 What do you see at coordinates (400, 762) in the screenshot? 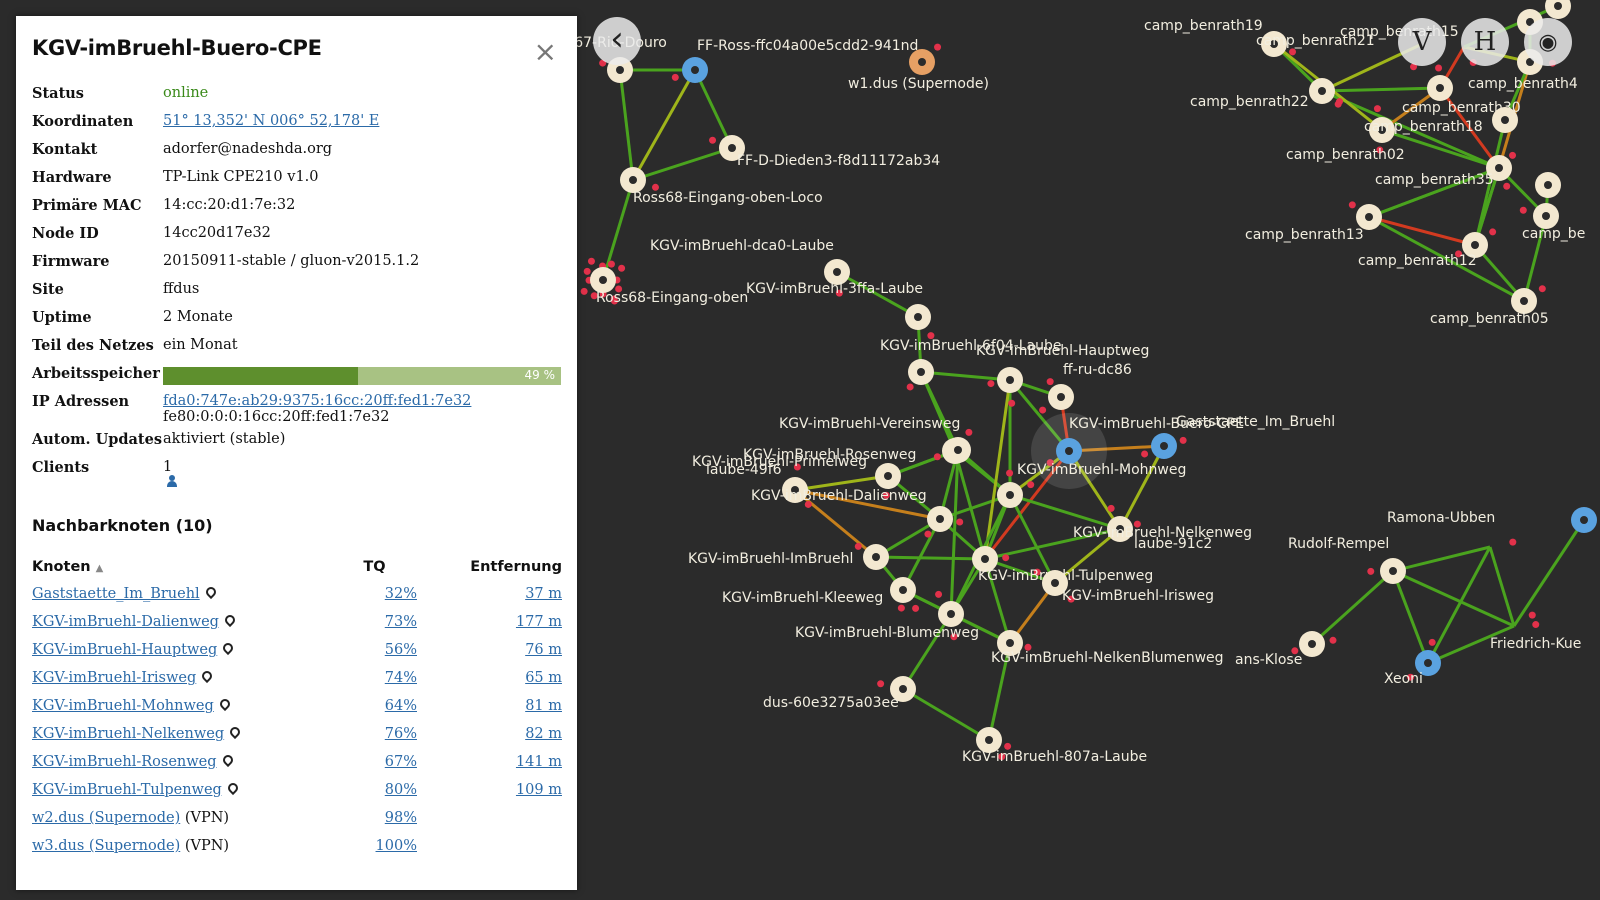
I see `neighbour-tq: 67%` at bounding box center [400, 762].